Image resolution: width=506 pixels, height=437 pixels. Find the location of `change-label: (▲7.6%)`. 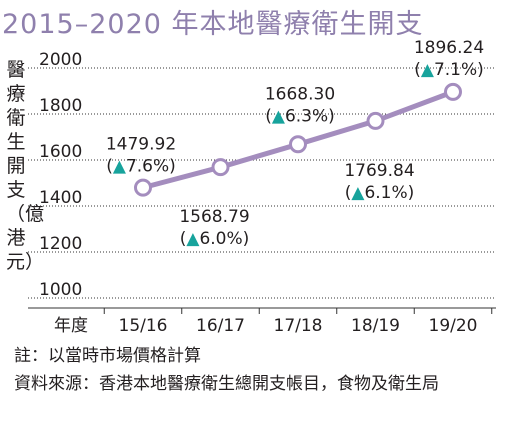

change-label: (▲7.6%) is located at coordinates (141, 167).